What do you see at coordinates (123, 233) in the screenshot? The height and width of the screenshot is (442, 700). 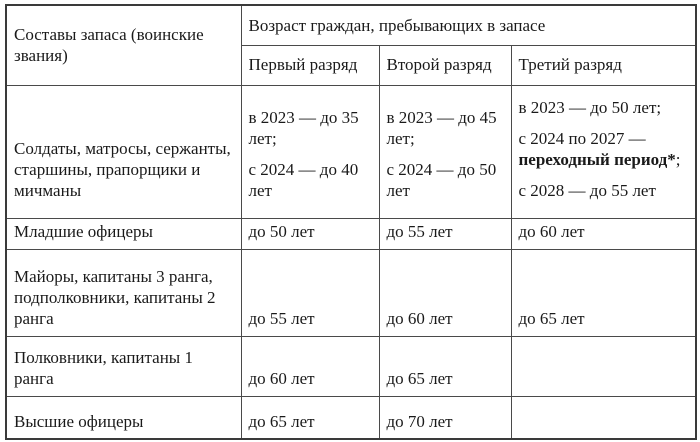 I see `rank-cell: Младшие офицеры` at bounding box center [123, 233].